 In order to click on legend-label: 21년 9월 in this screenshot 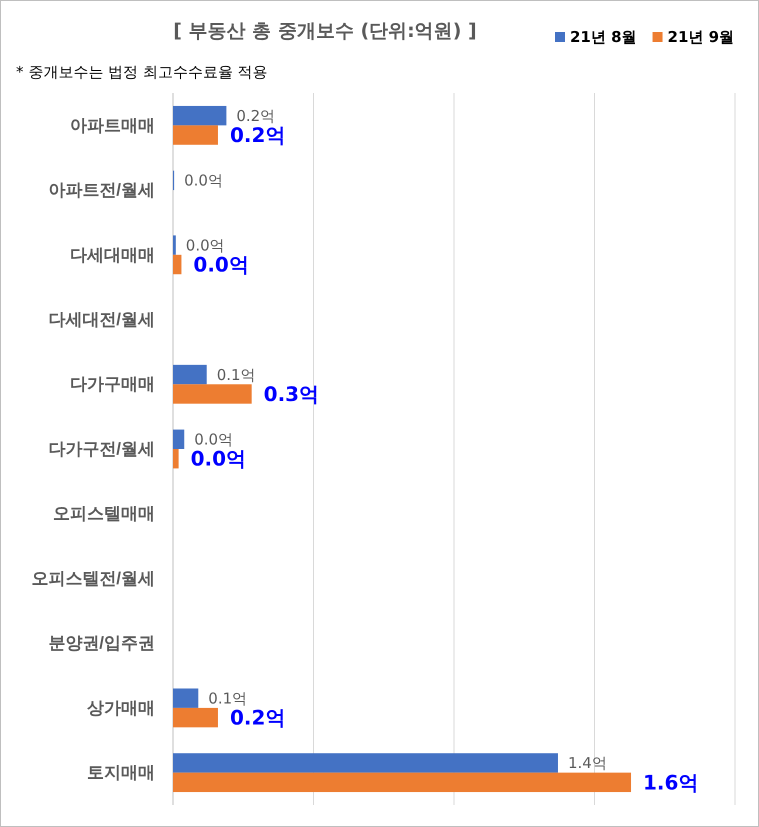, I will do `click(701, 37)`.